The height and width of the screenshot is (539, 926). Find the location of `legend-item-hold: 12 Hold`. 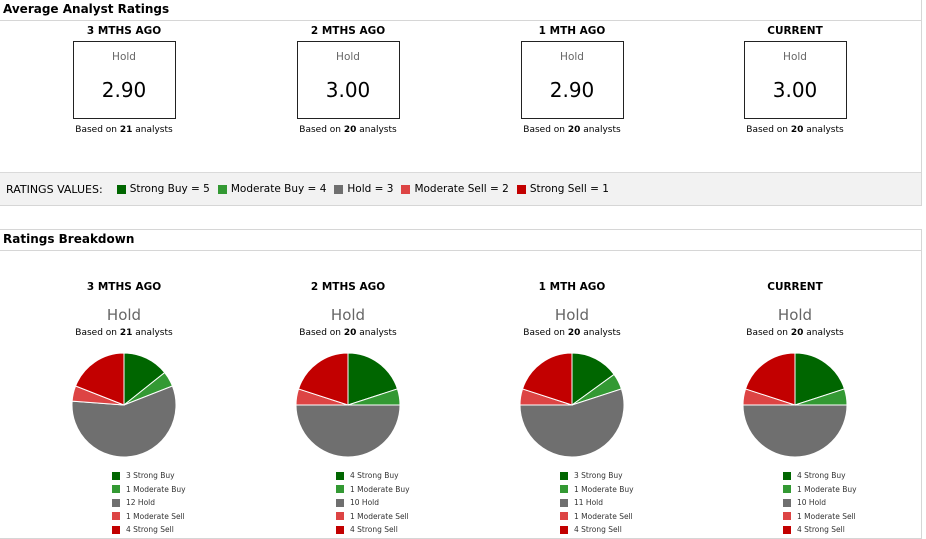

legend-item-hold: 12 Hold is located at coordinates (168, 503).